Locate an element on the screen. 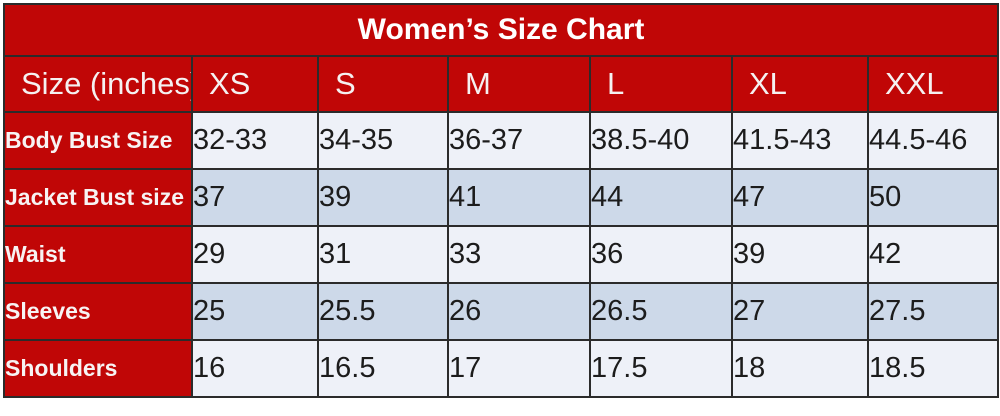 Image resolution: width=1000 pixels, height=416 pixels. row-label-body-bust-size: Body Bust Size is located at coordinates (98, 140).